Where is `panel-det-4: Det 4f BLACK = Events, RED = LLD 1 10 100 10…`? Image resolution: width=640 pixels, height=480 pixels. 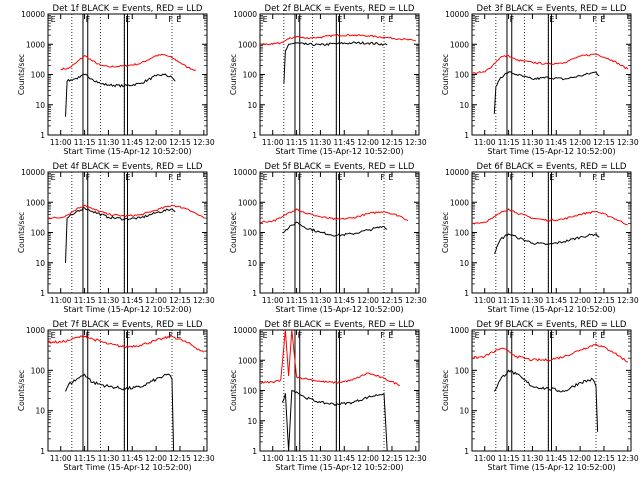 panel-det-4: Det 4f BLACK = Events, RED = LLD 1 10 100 10… is located at coordinates (116, 238).